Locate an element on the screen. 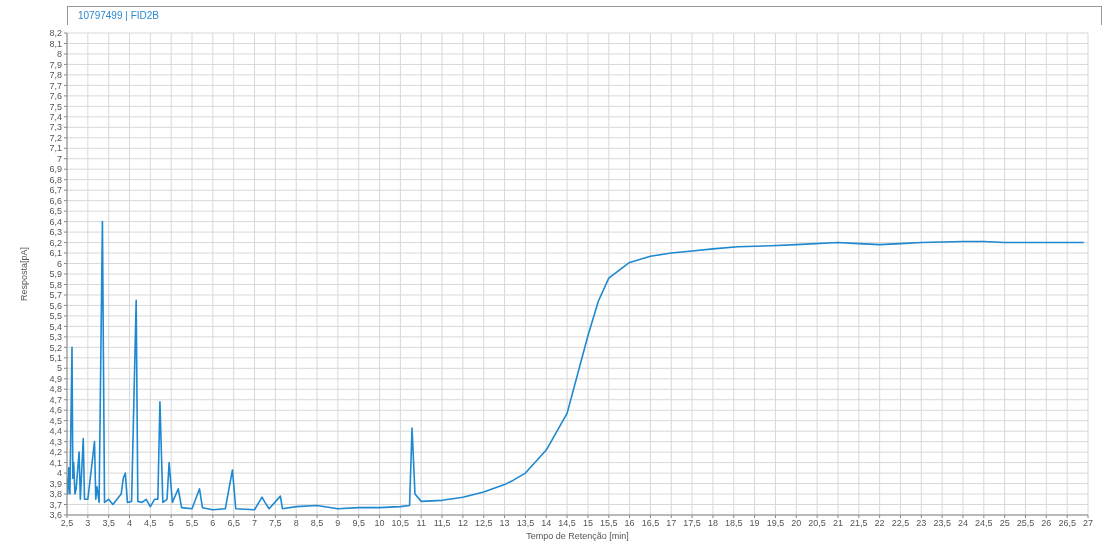 Image resolution: width=1110 pixels, height=558 pixels. x-tick-label: 20 is located at coordinates (796, 523).